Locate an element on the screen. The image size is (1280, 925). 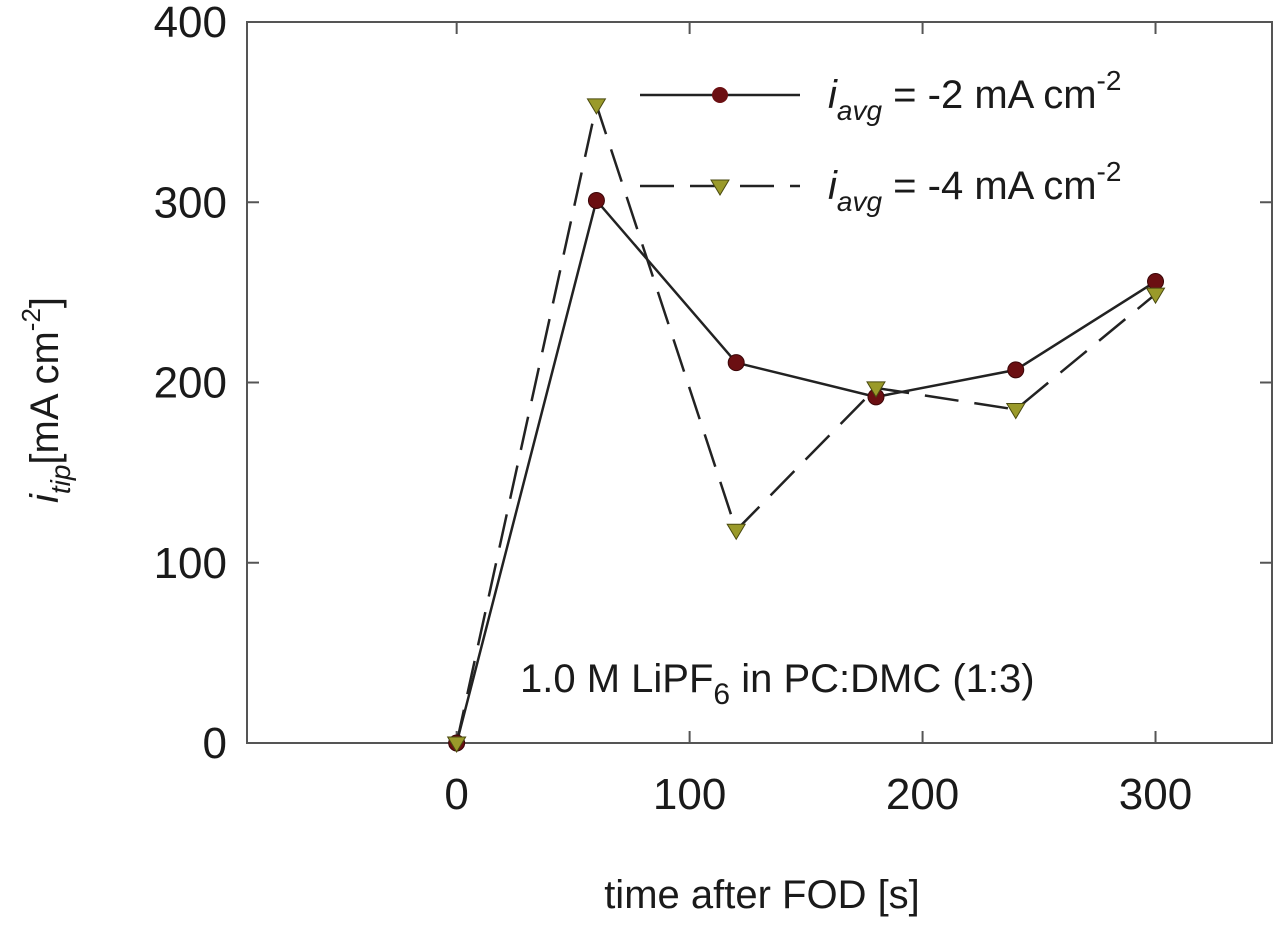
y-axis-label: itip[mA cm-2] is located at coordinates (46, 400).